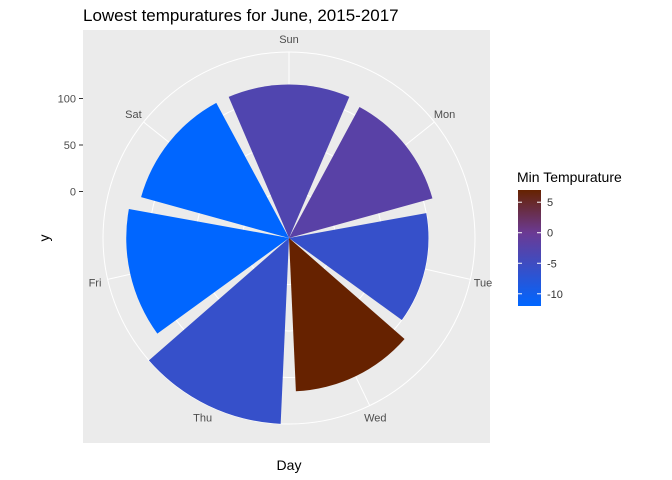  What do you see at coordinates (550, 203) in the screenshot?
I see `legend-tick-label: 5` at bounding box center [550, 203].